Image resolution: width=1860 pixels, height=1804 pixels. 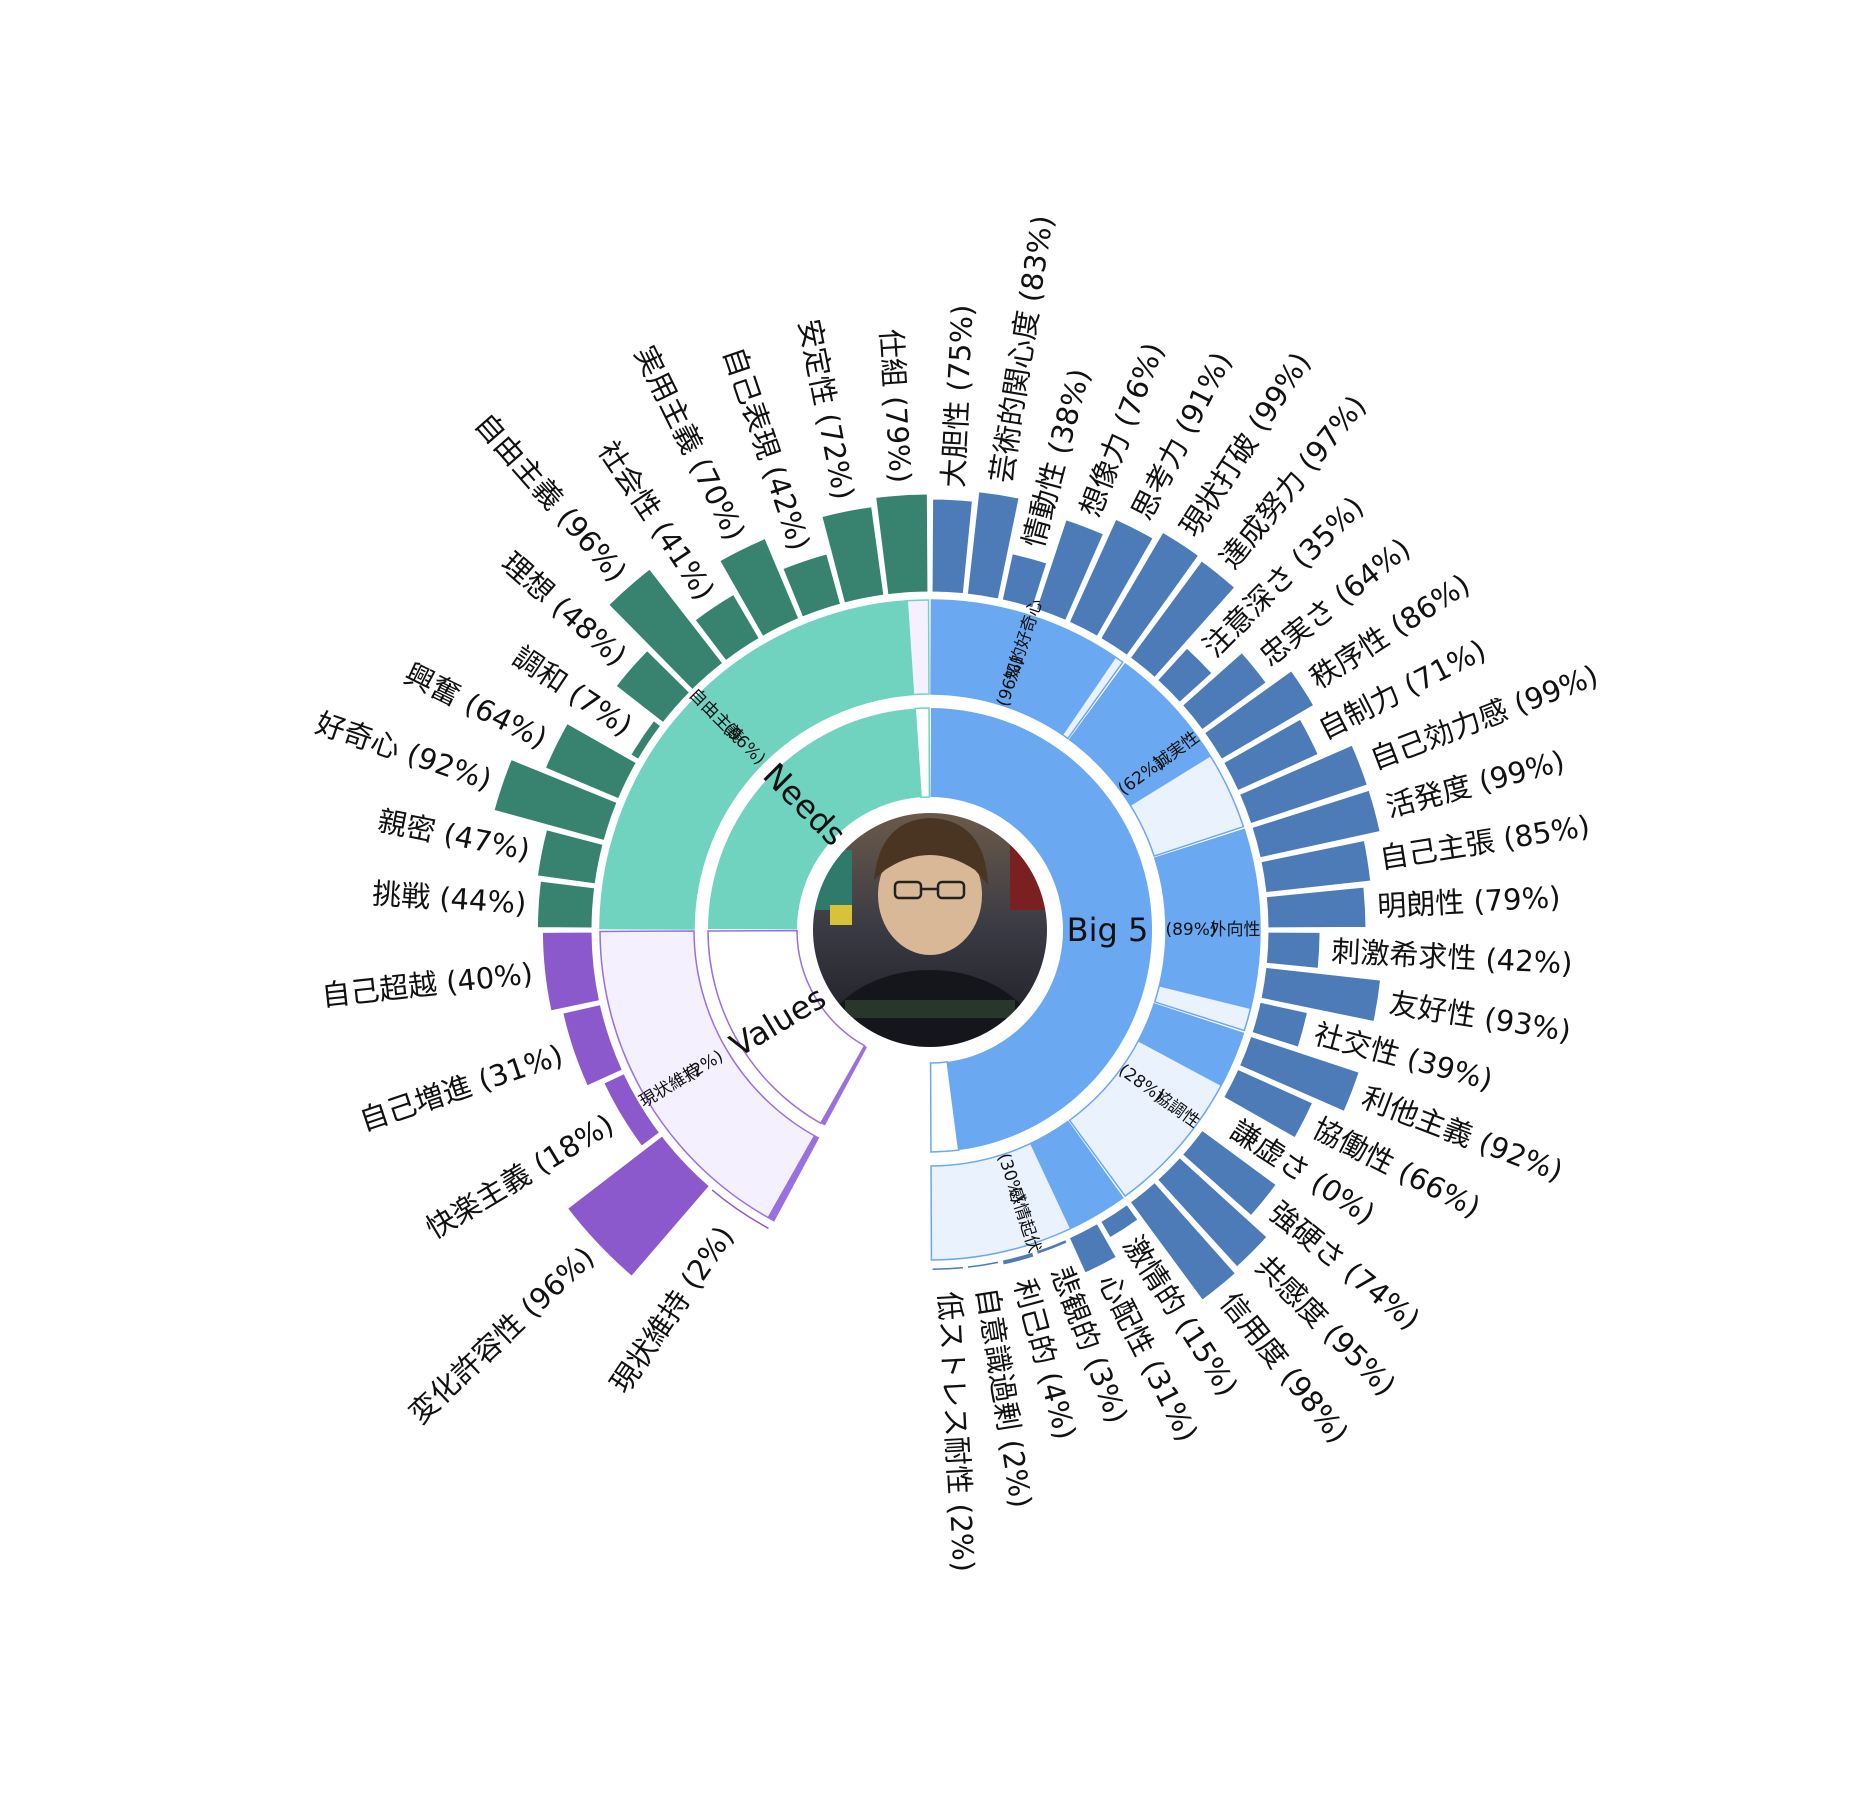 I want to click on big5-mid-label-2: 外向性, so click(x=1235, y=930).